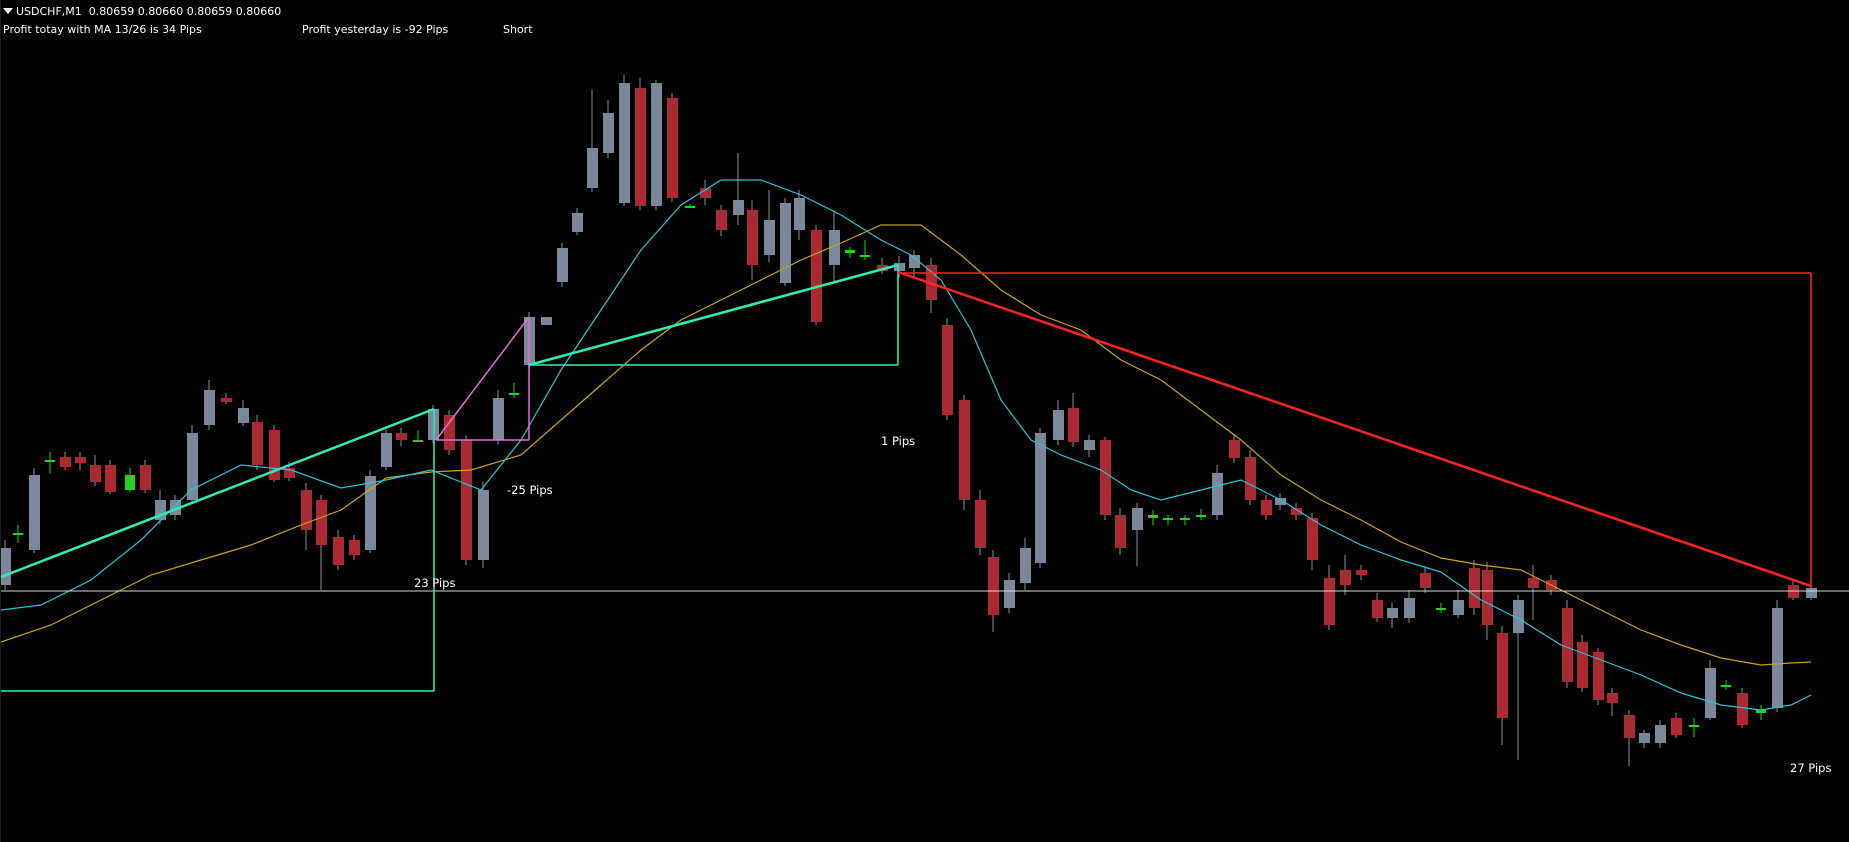 The width and height of the screenshot is (1849, 842). I want to click on position-direction-text: Short, so click(518, 29).